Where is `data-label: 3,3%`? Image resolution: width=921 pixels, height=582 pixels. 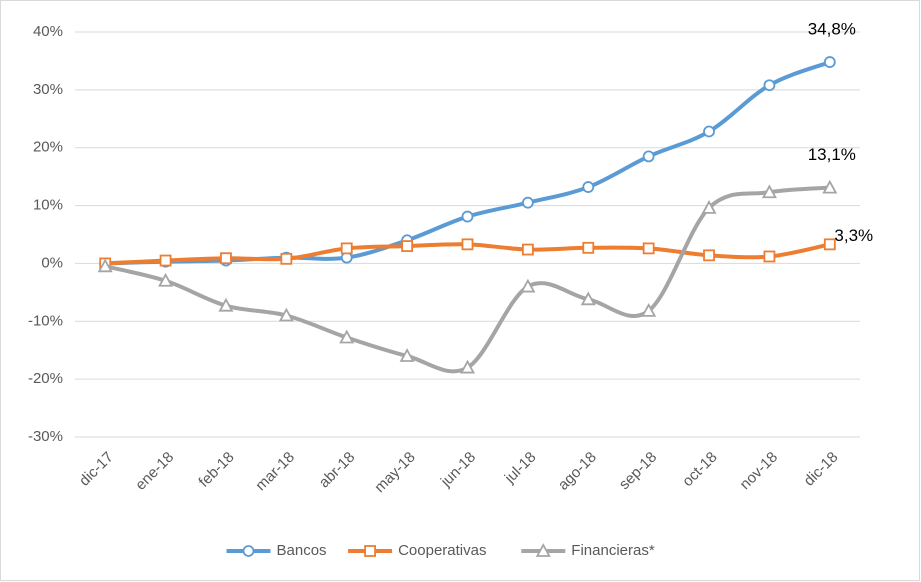
data-label: 3,3% is located at coordinates (853, 235).